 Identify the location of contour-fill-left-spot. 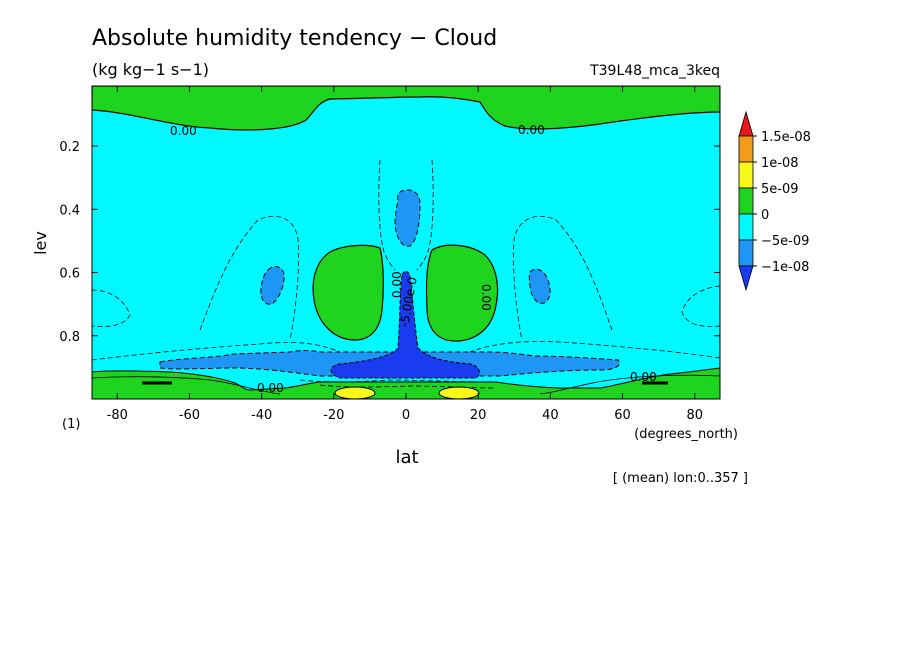
(272, 285).